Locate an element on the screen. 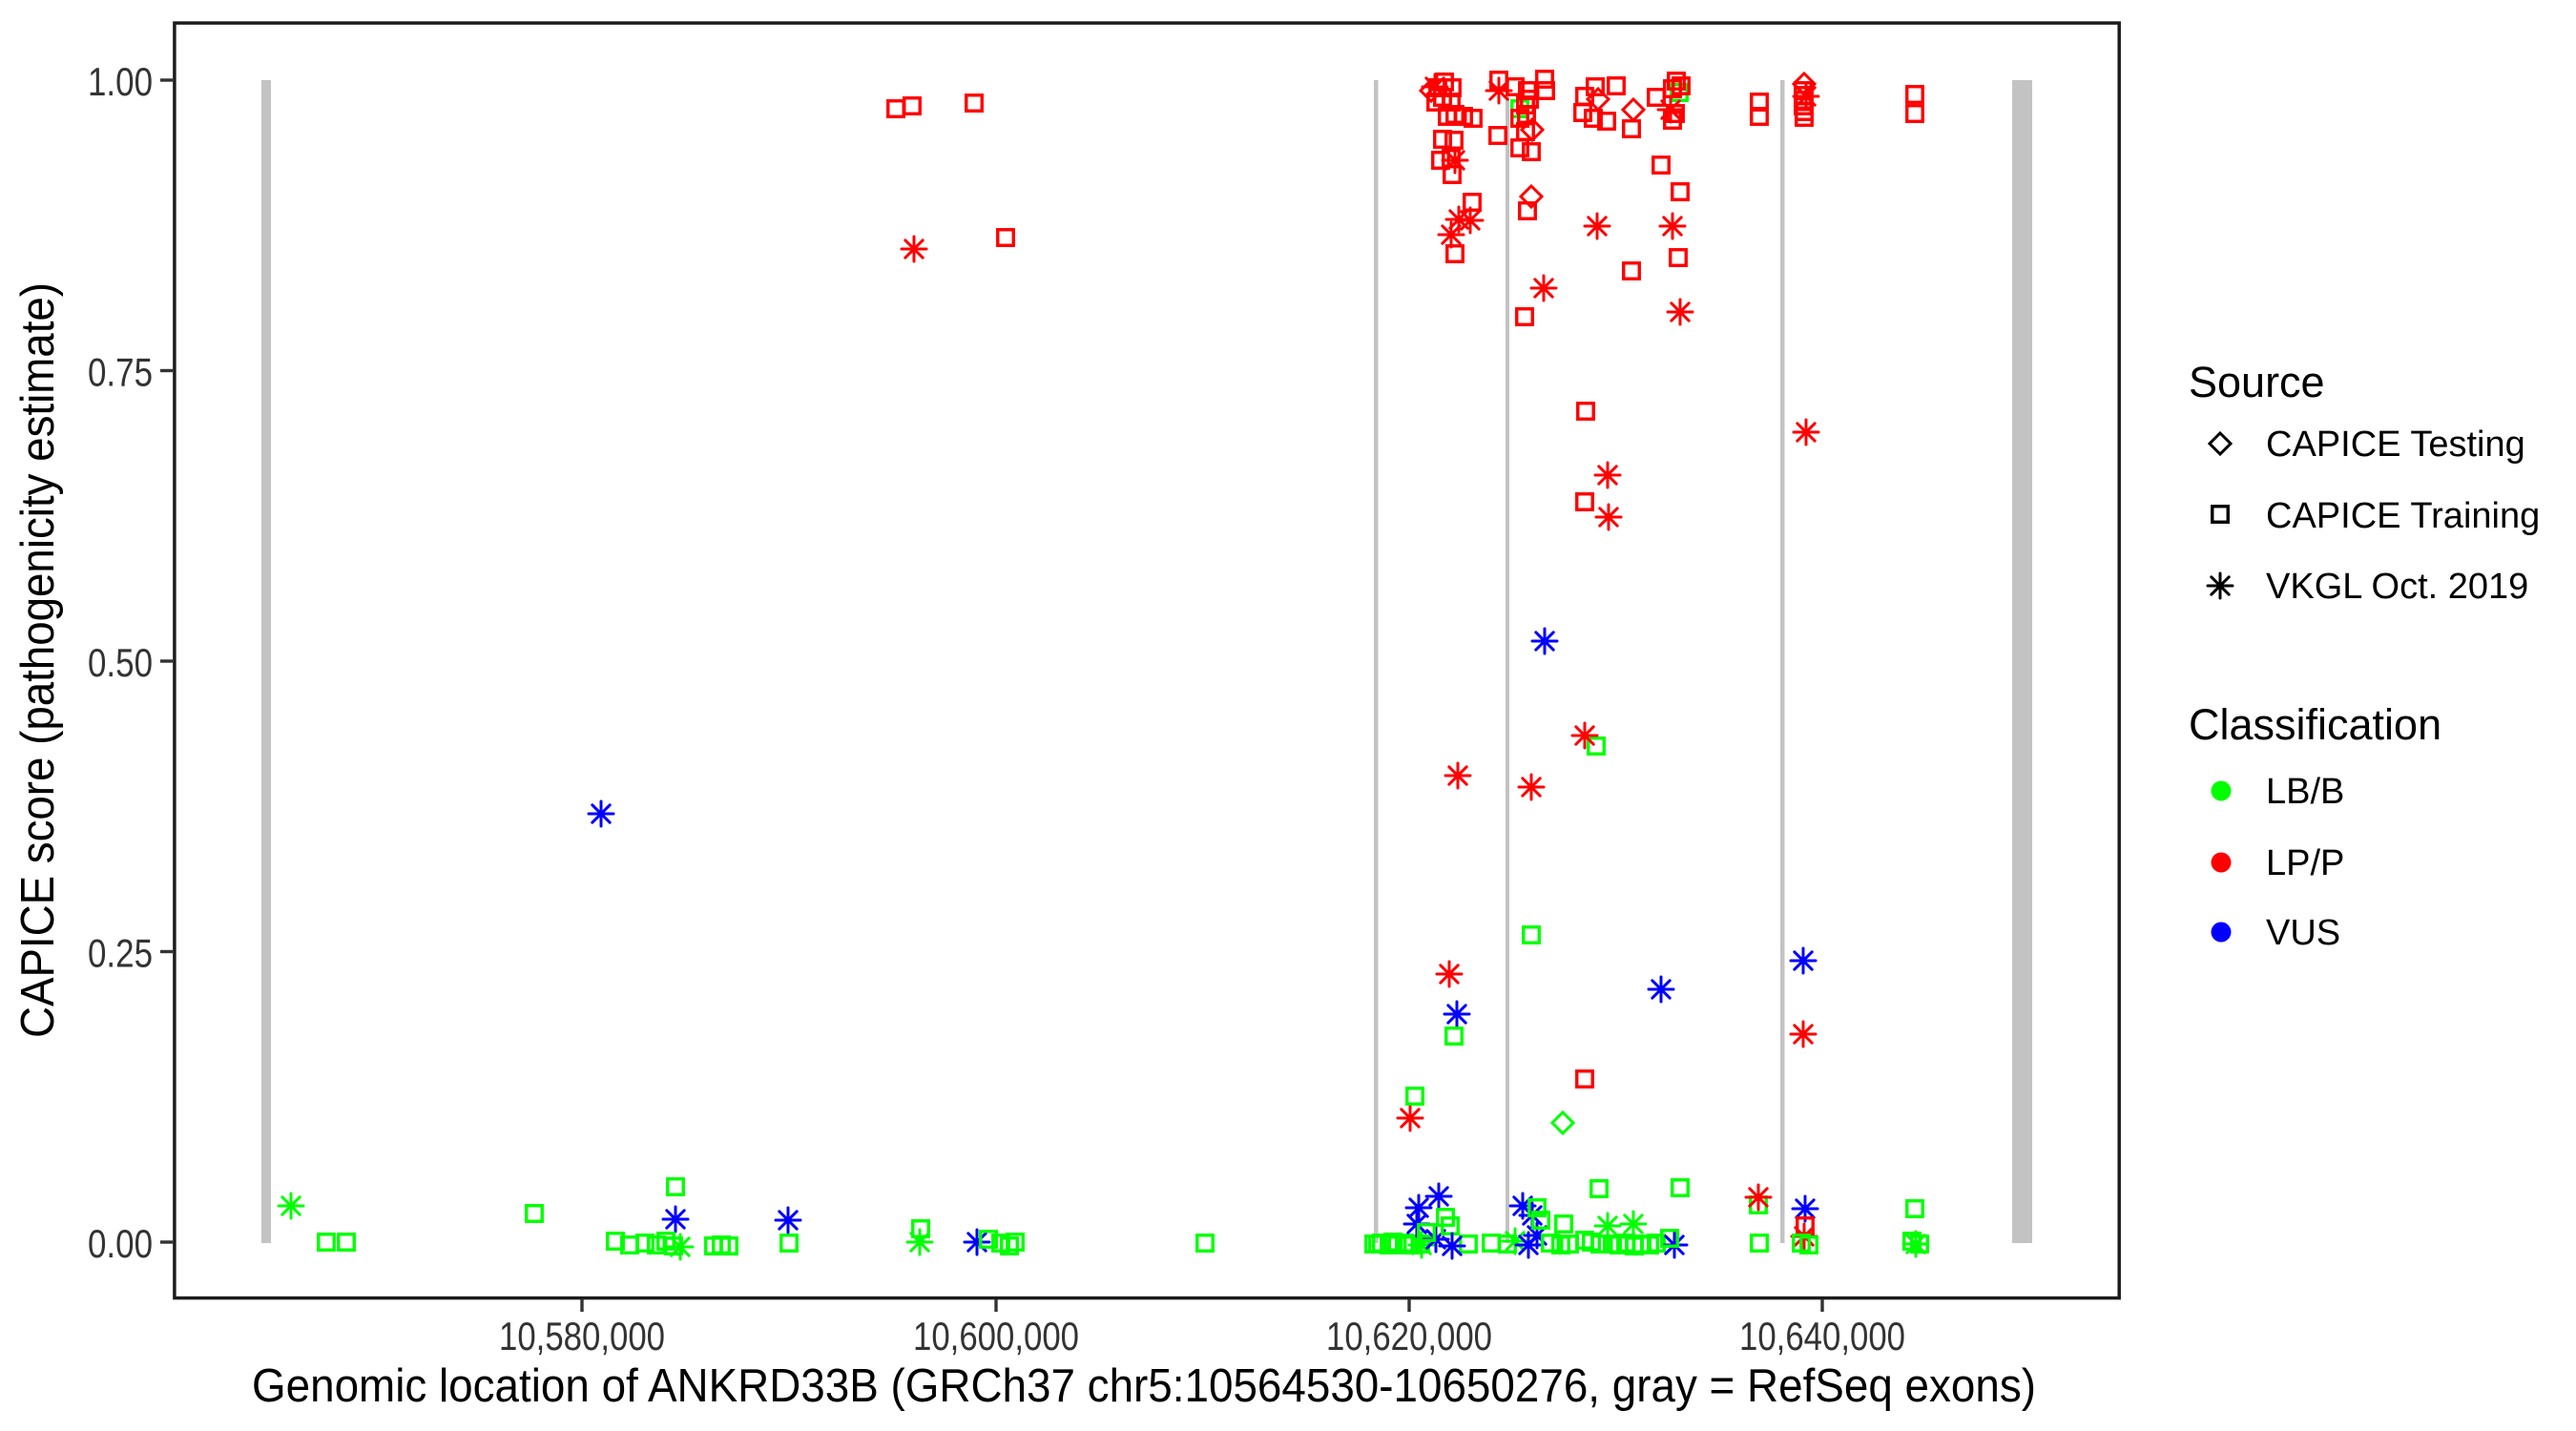  svg-text: 0.75 is located at coordinates (120, 372).